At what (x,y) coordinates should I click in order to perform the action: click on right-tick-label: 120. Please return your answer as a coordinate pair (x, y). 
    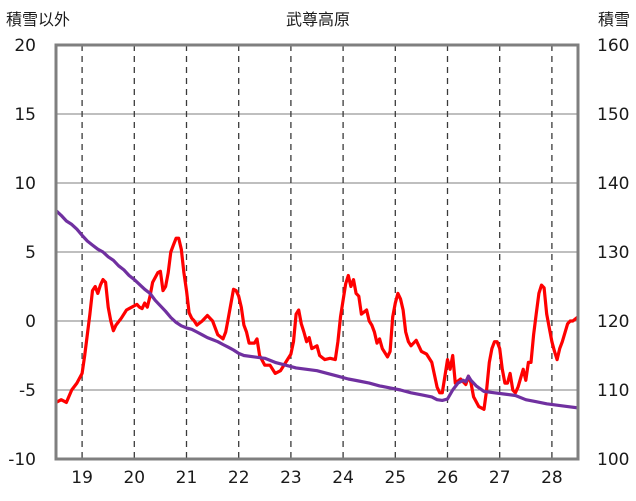
    Looking at the image, I should click on (613, 322).